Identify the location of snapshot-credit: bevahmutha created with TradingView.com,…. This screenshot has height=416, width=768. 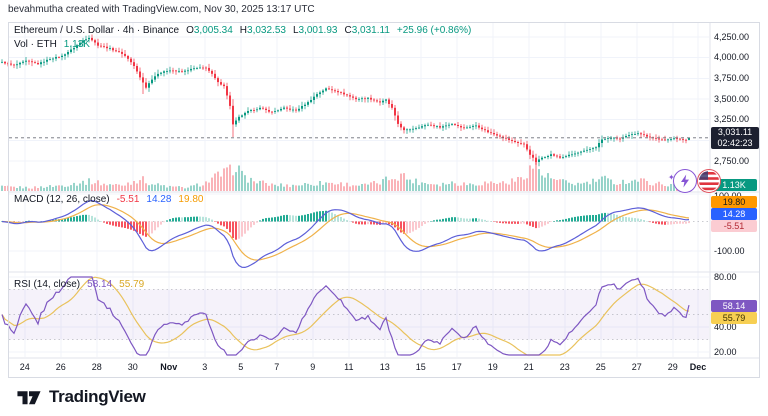
(161, 9).